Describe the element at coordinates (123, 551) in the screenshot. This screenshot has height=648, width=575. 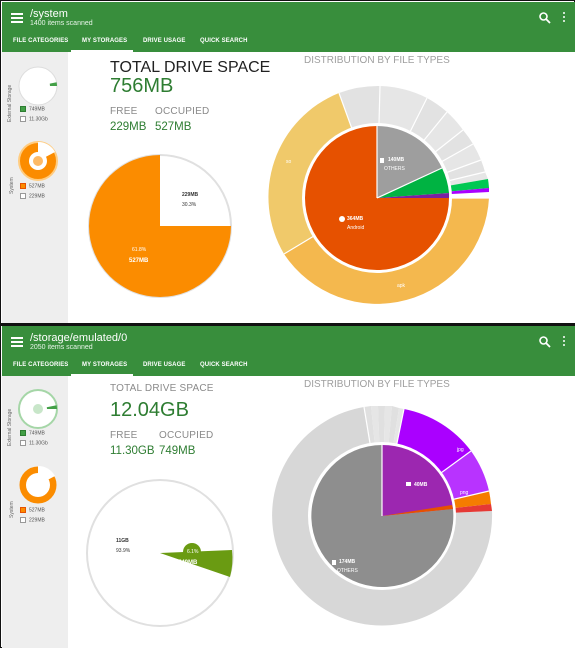
I see `pie-free-pct: 93.9%` at that location.